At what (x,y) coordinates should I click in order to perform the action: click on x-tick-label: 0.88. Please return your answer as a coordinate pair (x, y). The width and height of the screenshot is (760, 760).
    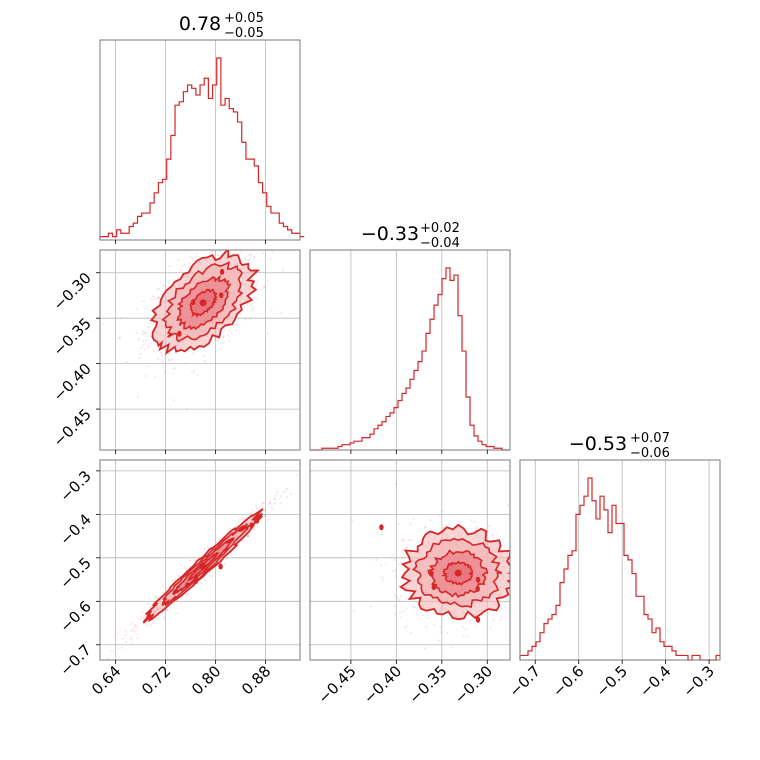
    Looking at the image, I should click on (256, 680).